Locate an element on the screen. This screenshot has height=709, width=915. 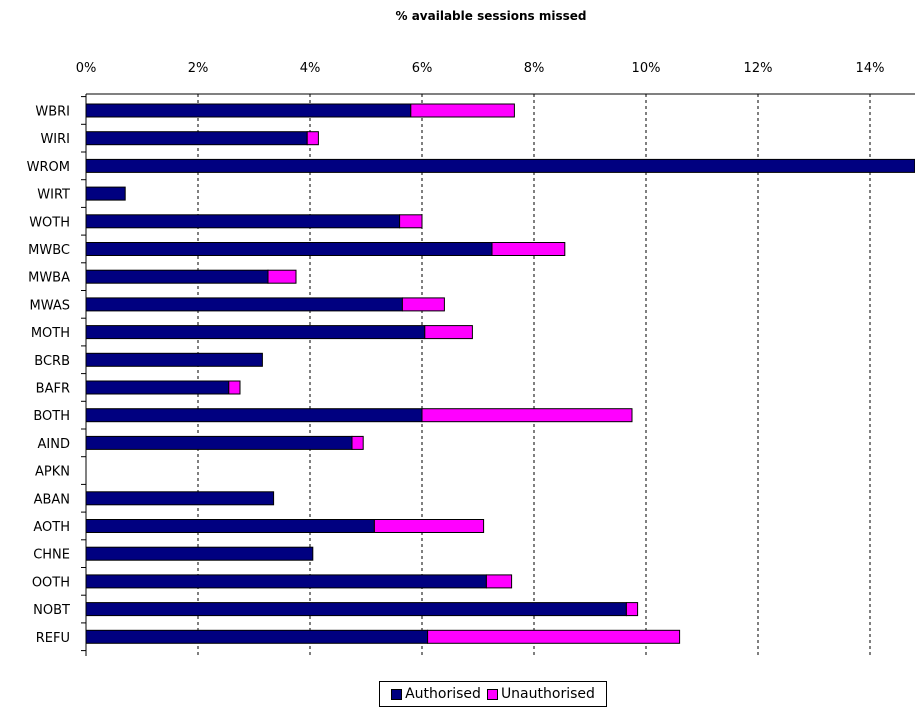
bar-authorised-woth is located at coordinates (243, 221).